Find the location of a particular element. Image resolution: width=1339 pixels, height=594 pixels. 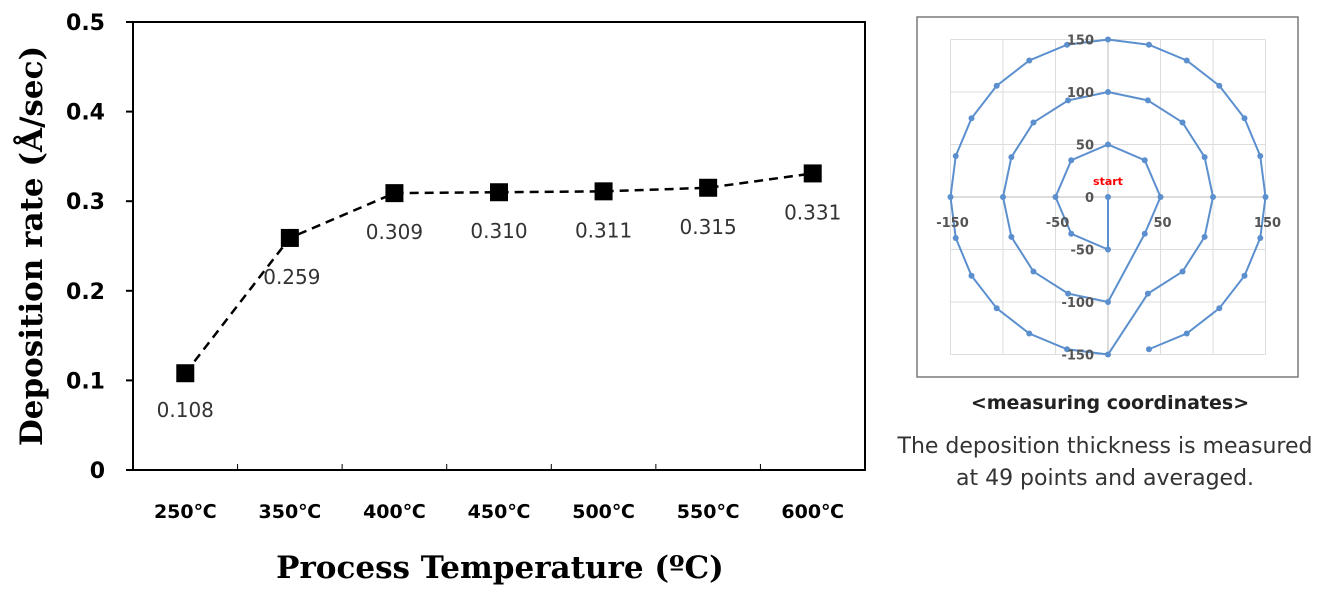

start-annotation: start is located at coordinates (1108, 181).